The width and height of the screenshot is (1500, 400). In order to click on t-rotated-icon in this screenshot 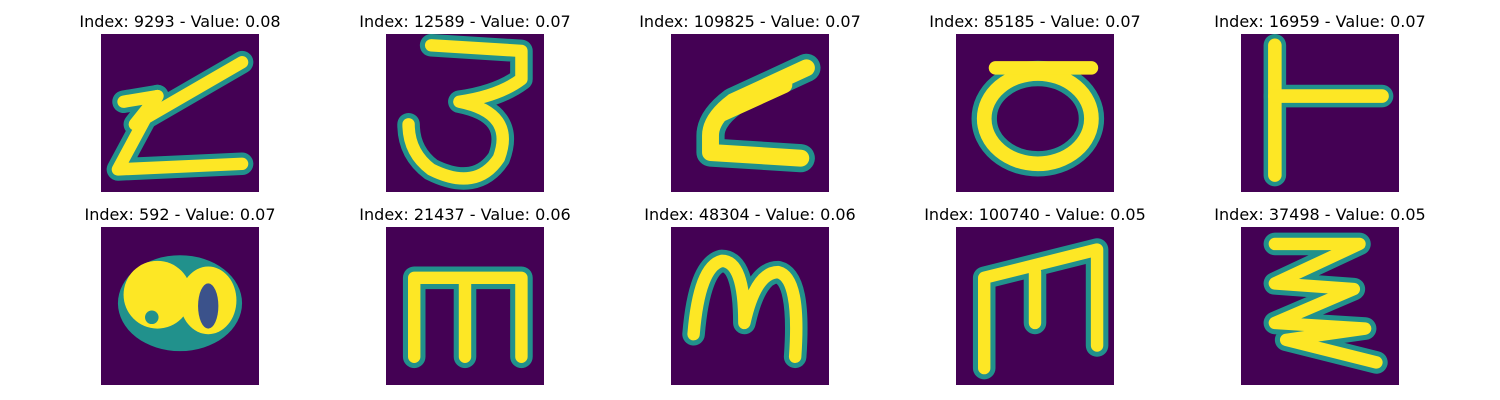, I will do `click(1320, 113)`.